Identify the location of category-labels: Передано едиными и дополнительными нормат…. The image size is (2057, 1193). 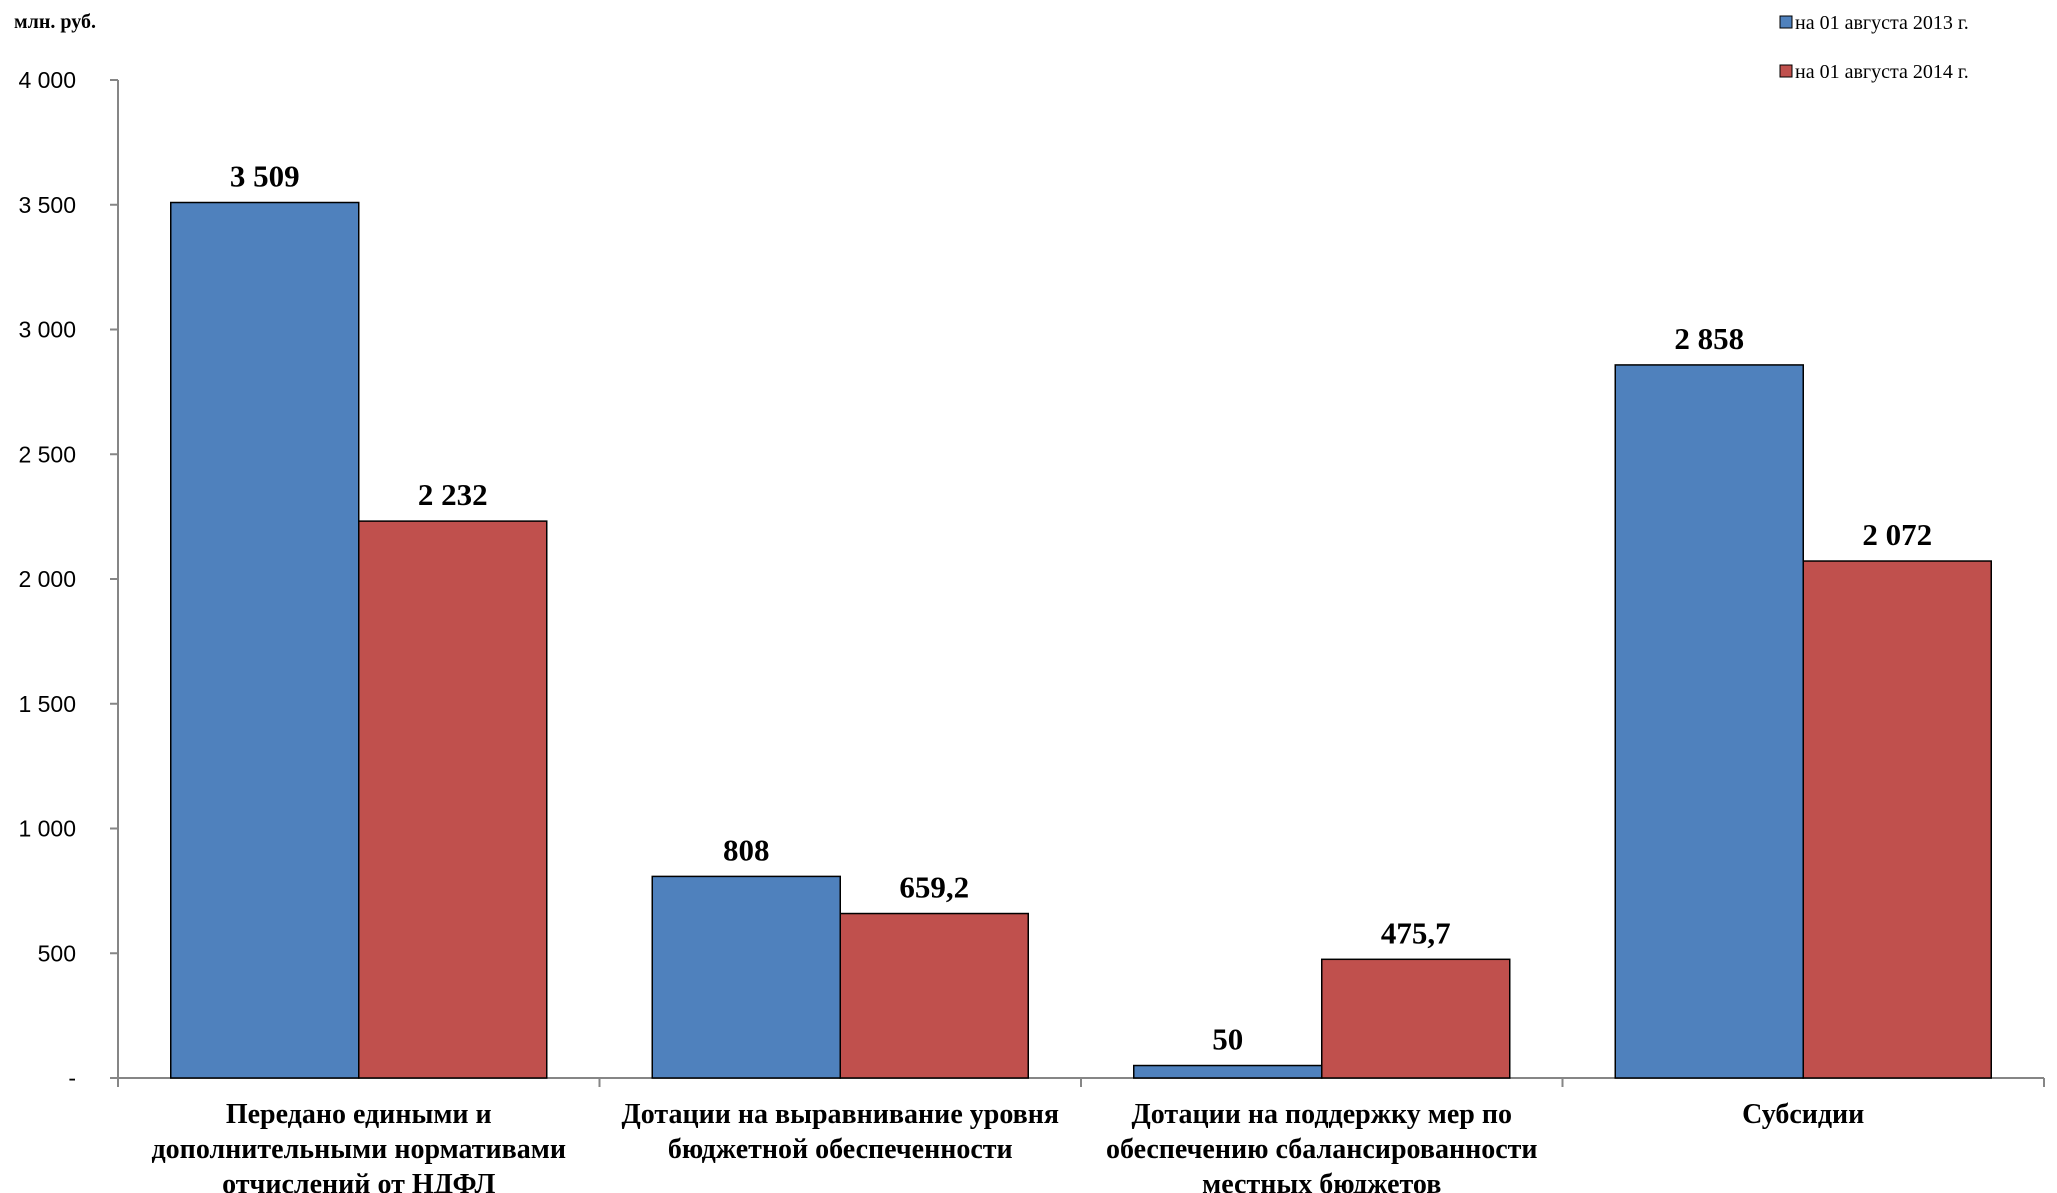
(1008, 1146).